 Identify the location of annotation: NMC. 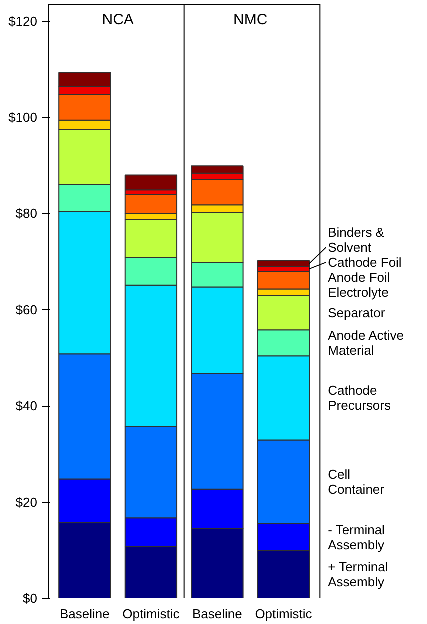
(251, 20).